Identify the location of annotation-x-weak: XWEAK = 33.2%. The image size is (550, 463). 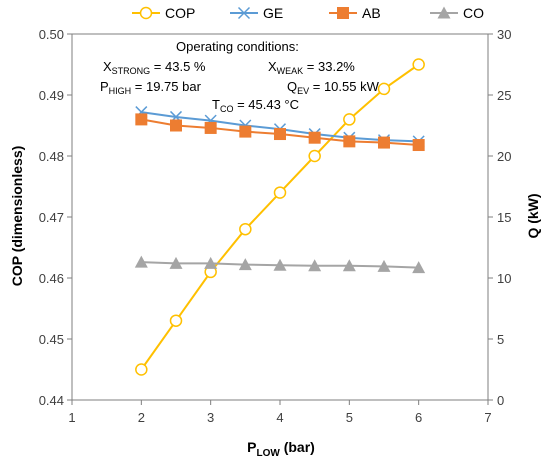
(311, 67).